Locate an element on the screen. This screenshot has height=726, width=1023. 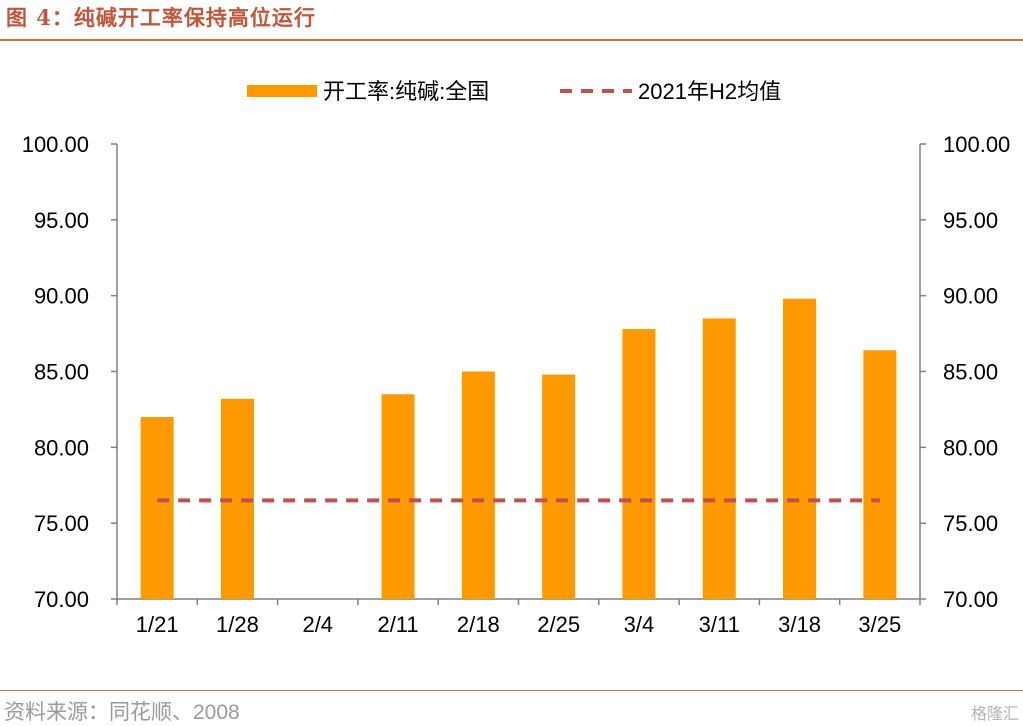
y-tick-label-left: 100.00 is located at coordinates (55, 144).